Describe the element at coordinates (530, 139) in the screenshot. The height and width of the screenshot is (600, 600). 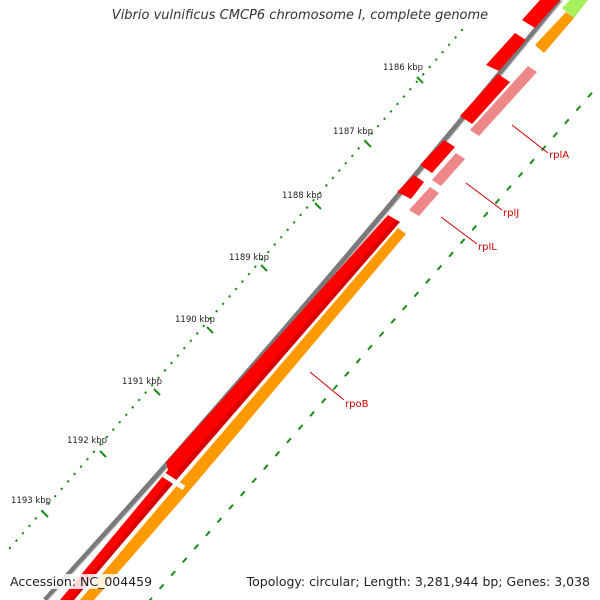
I see `leader-rplA` at that location.